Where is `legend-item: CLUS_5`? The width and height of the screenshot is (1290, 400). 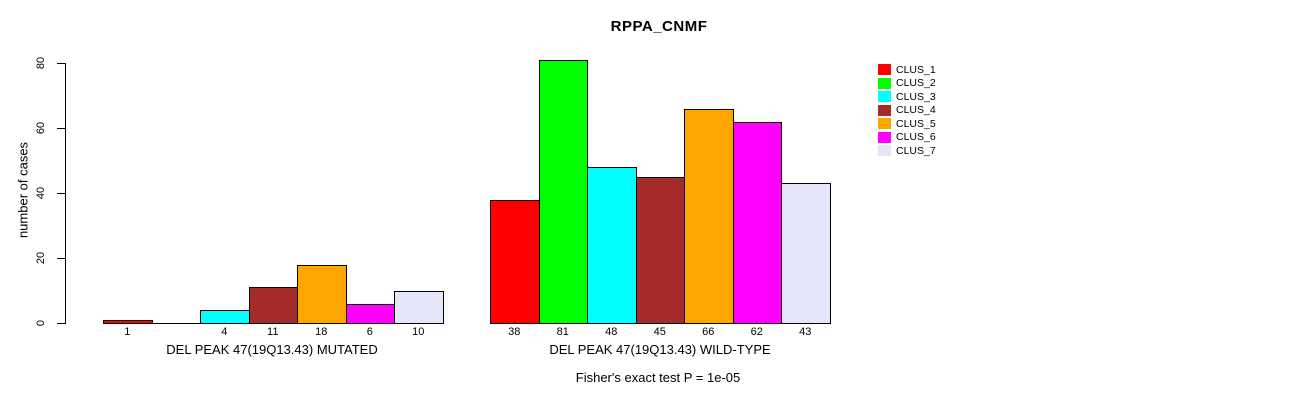
legend-item: CLUS_5 is located at coordinates (907, 123).